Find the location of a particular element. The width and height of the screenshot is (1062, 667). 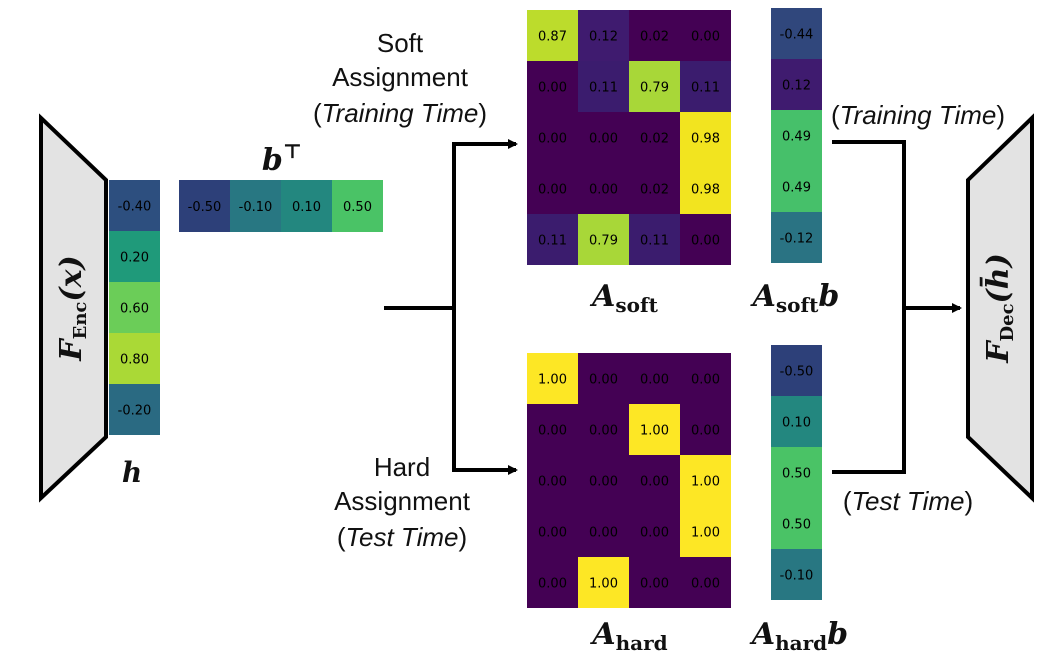

b-vector-value: -0.50 is located at coordinates (205, 207).